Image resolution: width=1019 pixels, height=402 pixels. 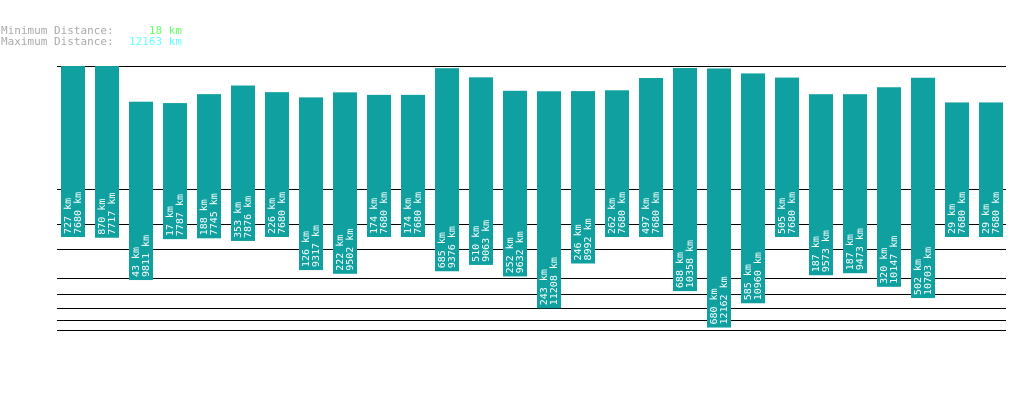 I want to click on min-distance-value: 18 km, so click(x=165, y=30).